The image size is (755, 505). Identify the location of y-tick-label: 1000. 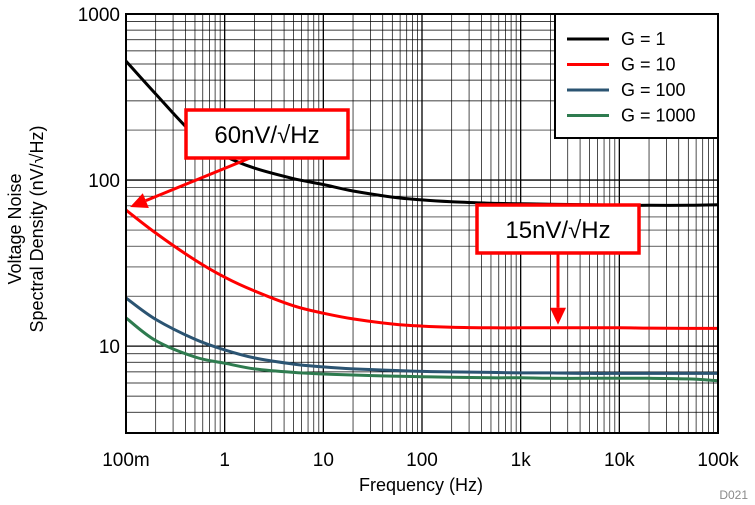
(99, 15).